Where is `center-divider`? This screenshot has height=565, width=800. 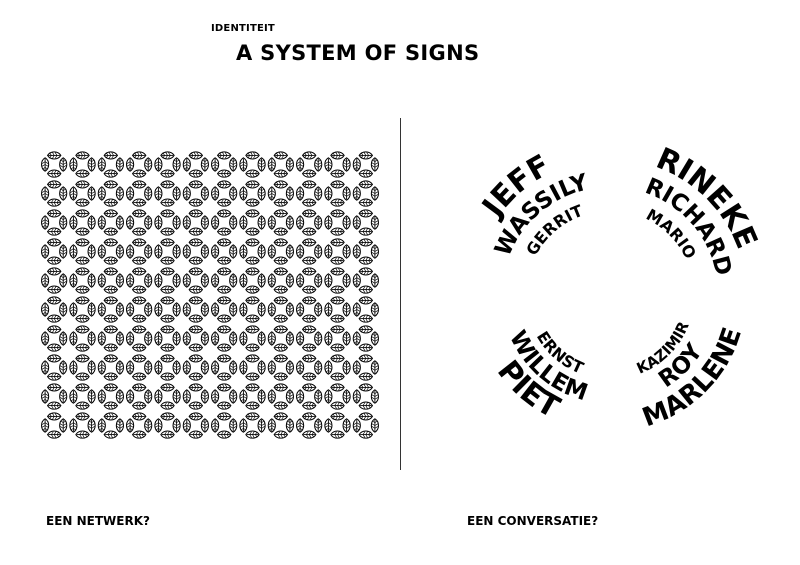 center-divider is located at coordinates (400, 294).